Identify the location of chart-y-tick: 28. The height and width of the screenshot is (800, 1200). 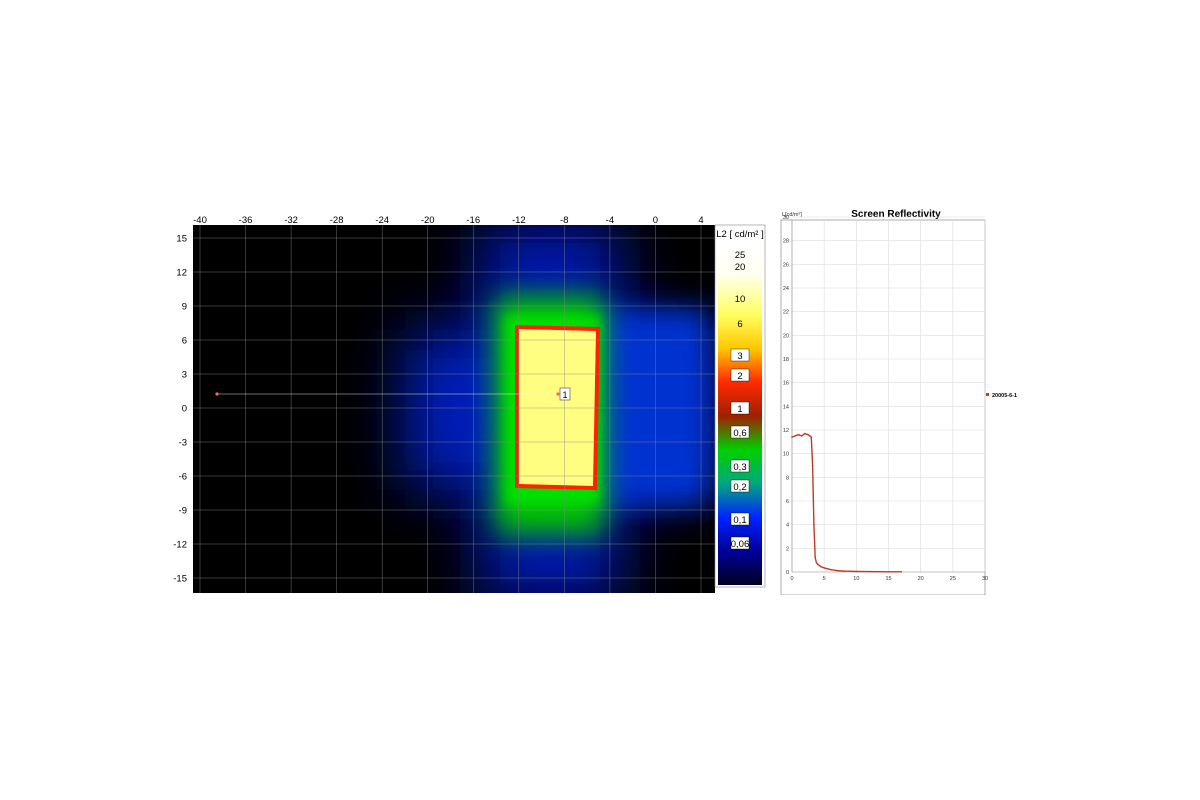
(786, 242).